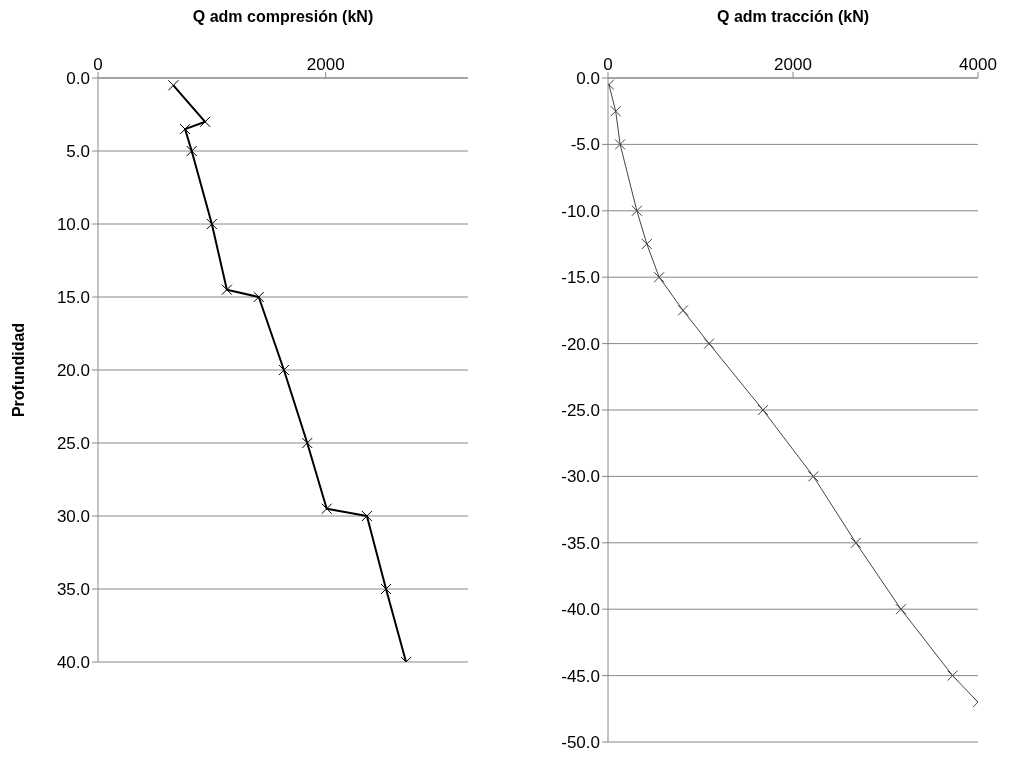 This screenshot has height=766, width=1032. I want to click on y-tick-label: 25.0, so click(73, 444).